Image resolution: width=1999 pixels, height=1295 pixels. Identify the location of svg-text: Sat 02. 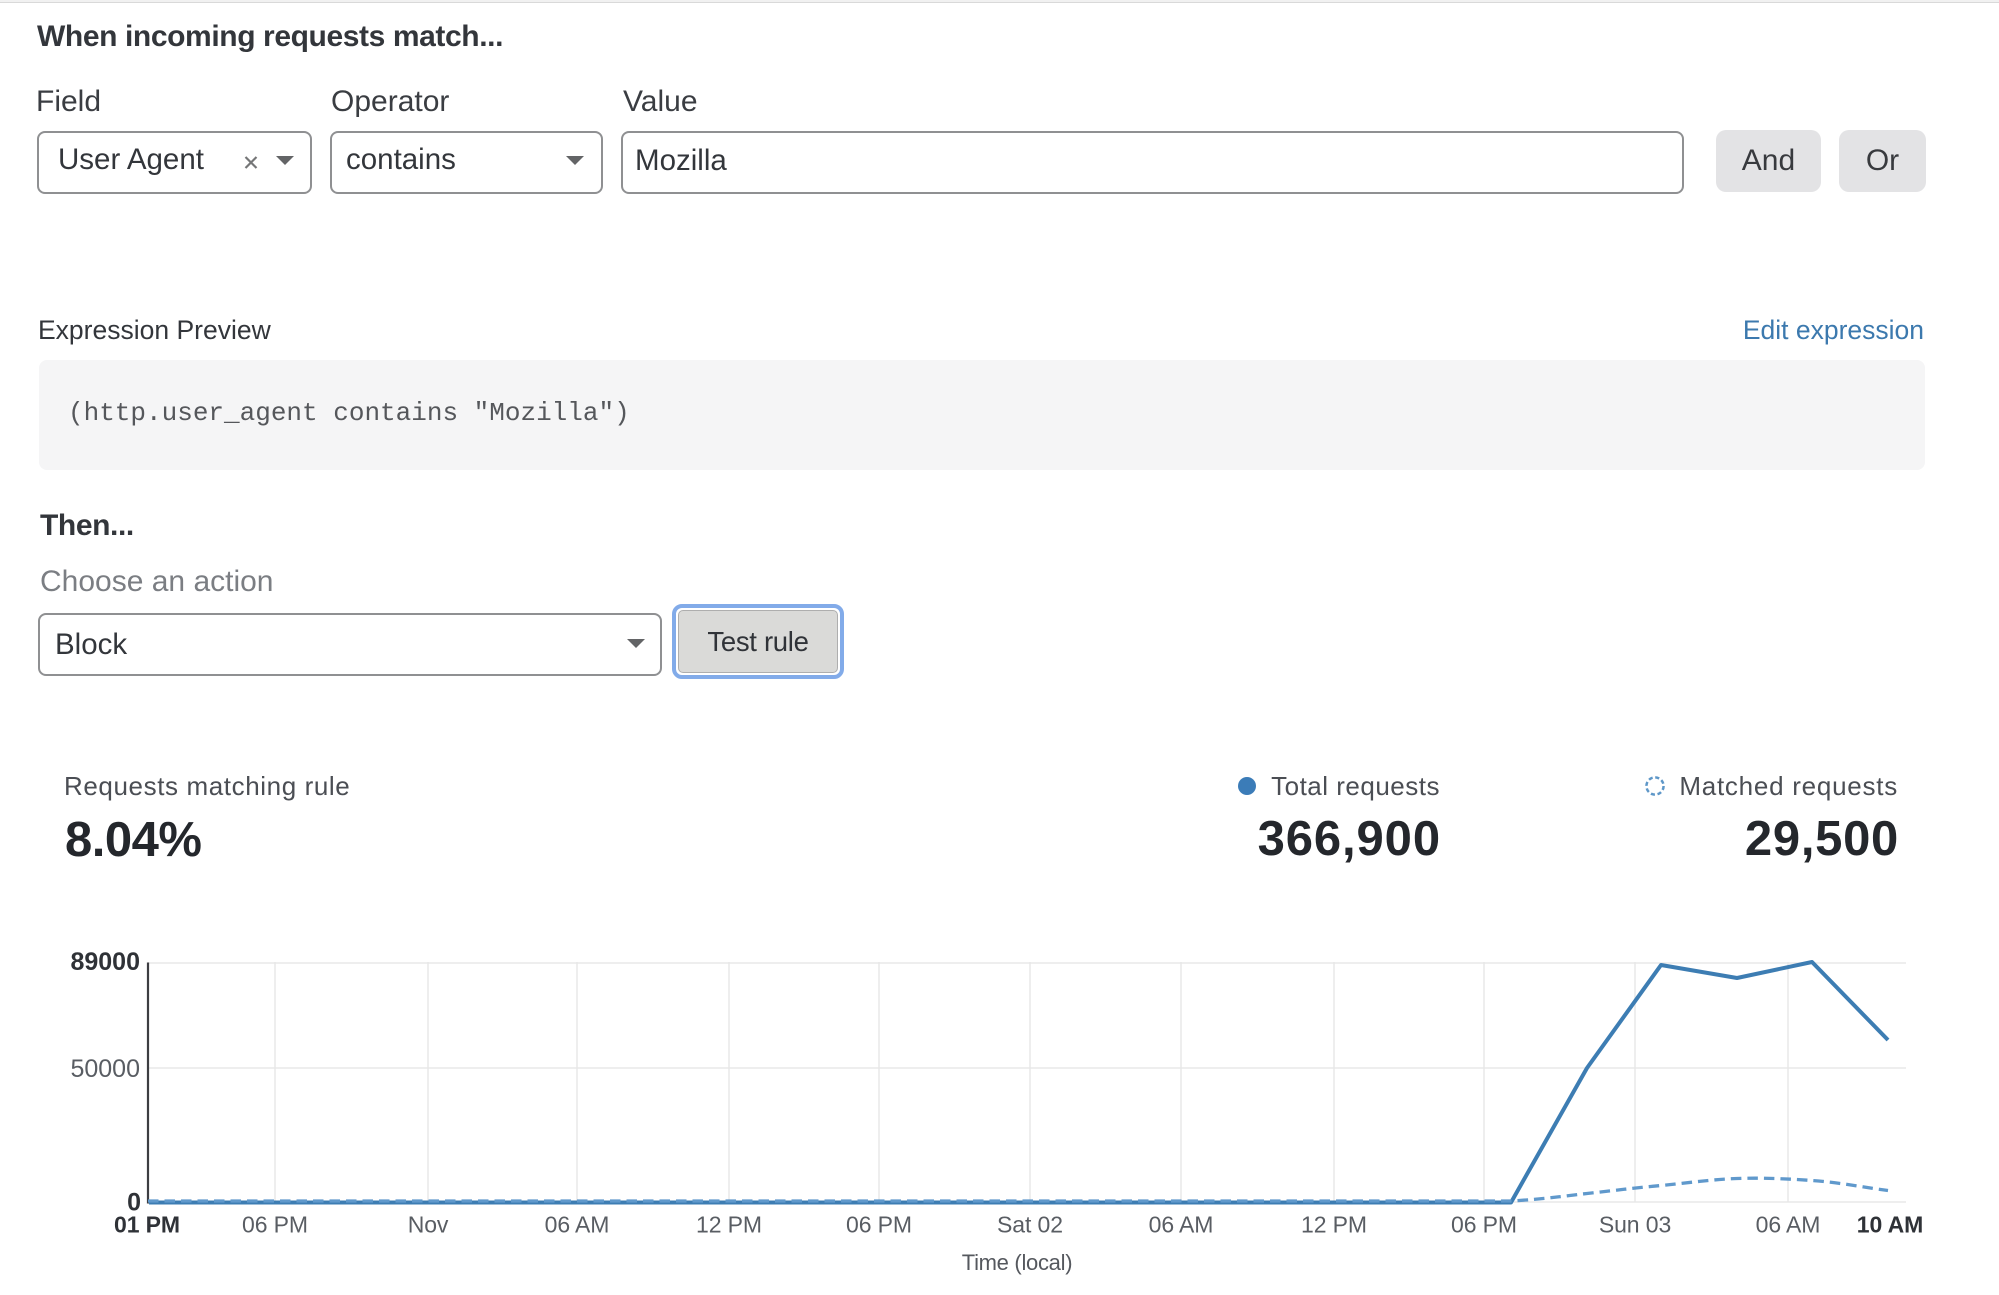
(1030, 1225).